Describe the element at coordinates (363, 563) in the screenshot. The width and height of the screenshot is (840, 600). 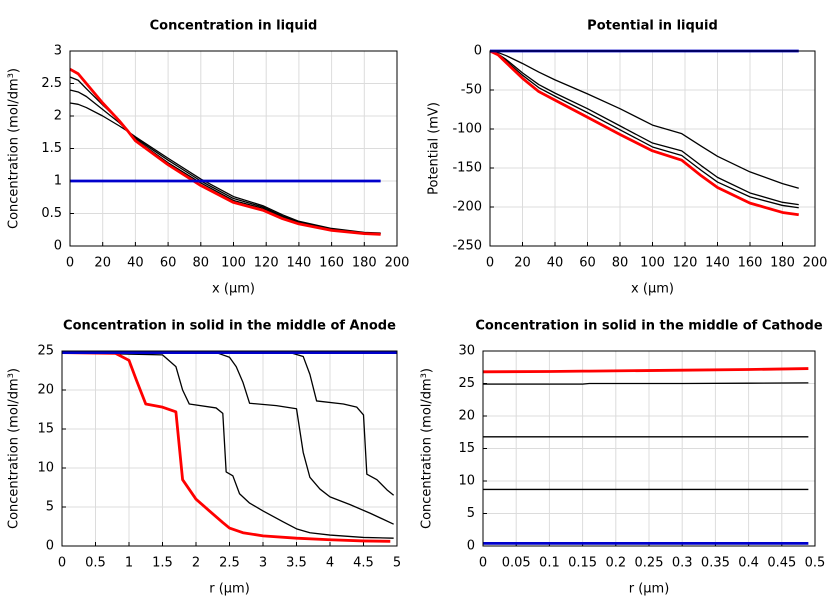
I see `x-tick-label: 4.5` at that location.